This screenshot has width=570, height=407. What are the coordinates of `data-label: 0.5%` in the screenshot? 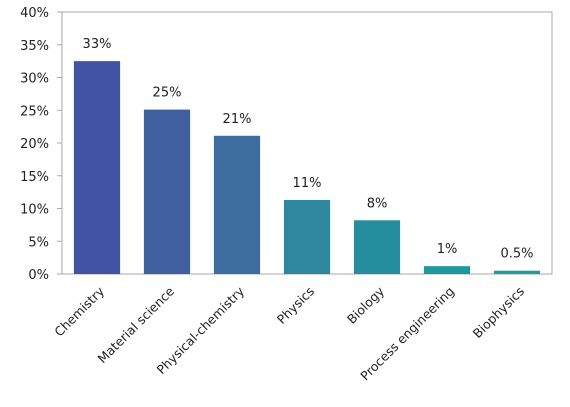 It's located at (516, 254).